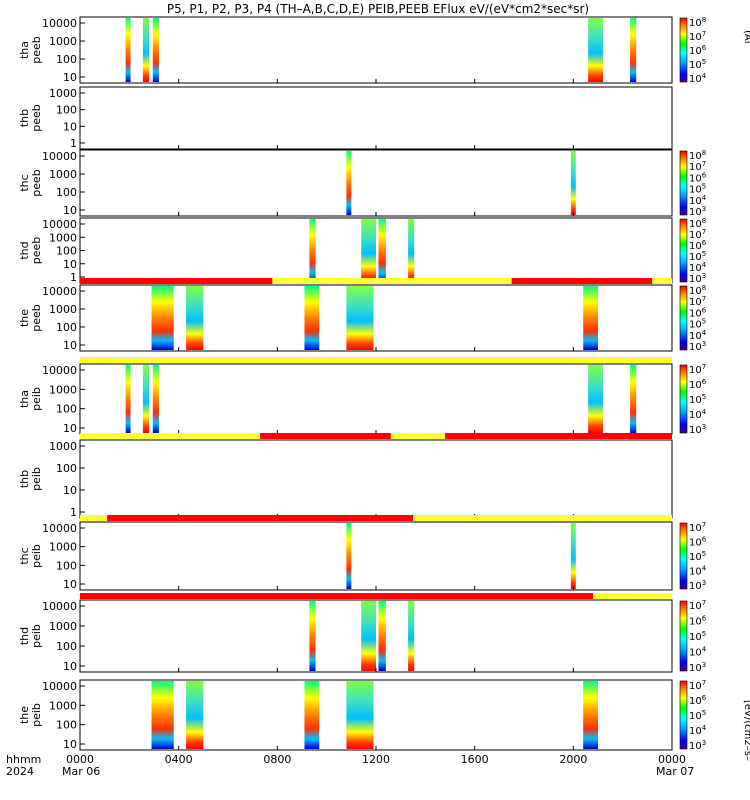  What do you see at coordinates (573, 759) in the screenshot?
I see `x-tick-label: 2000` at bounding box center [573, 759].